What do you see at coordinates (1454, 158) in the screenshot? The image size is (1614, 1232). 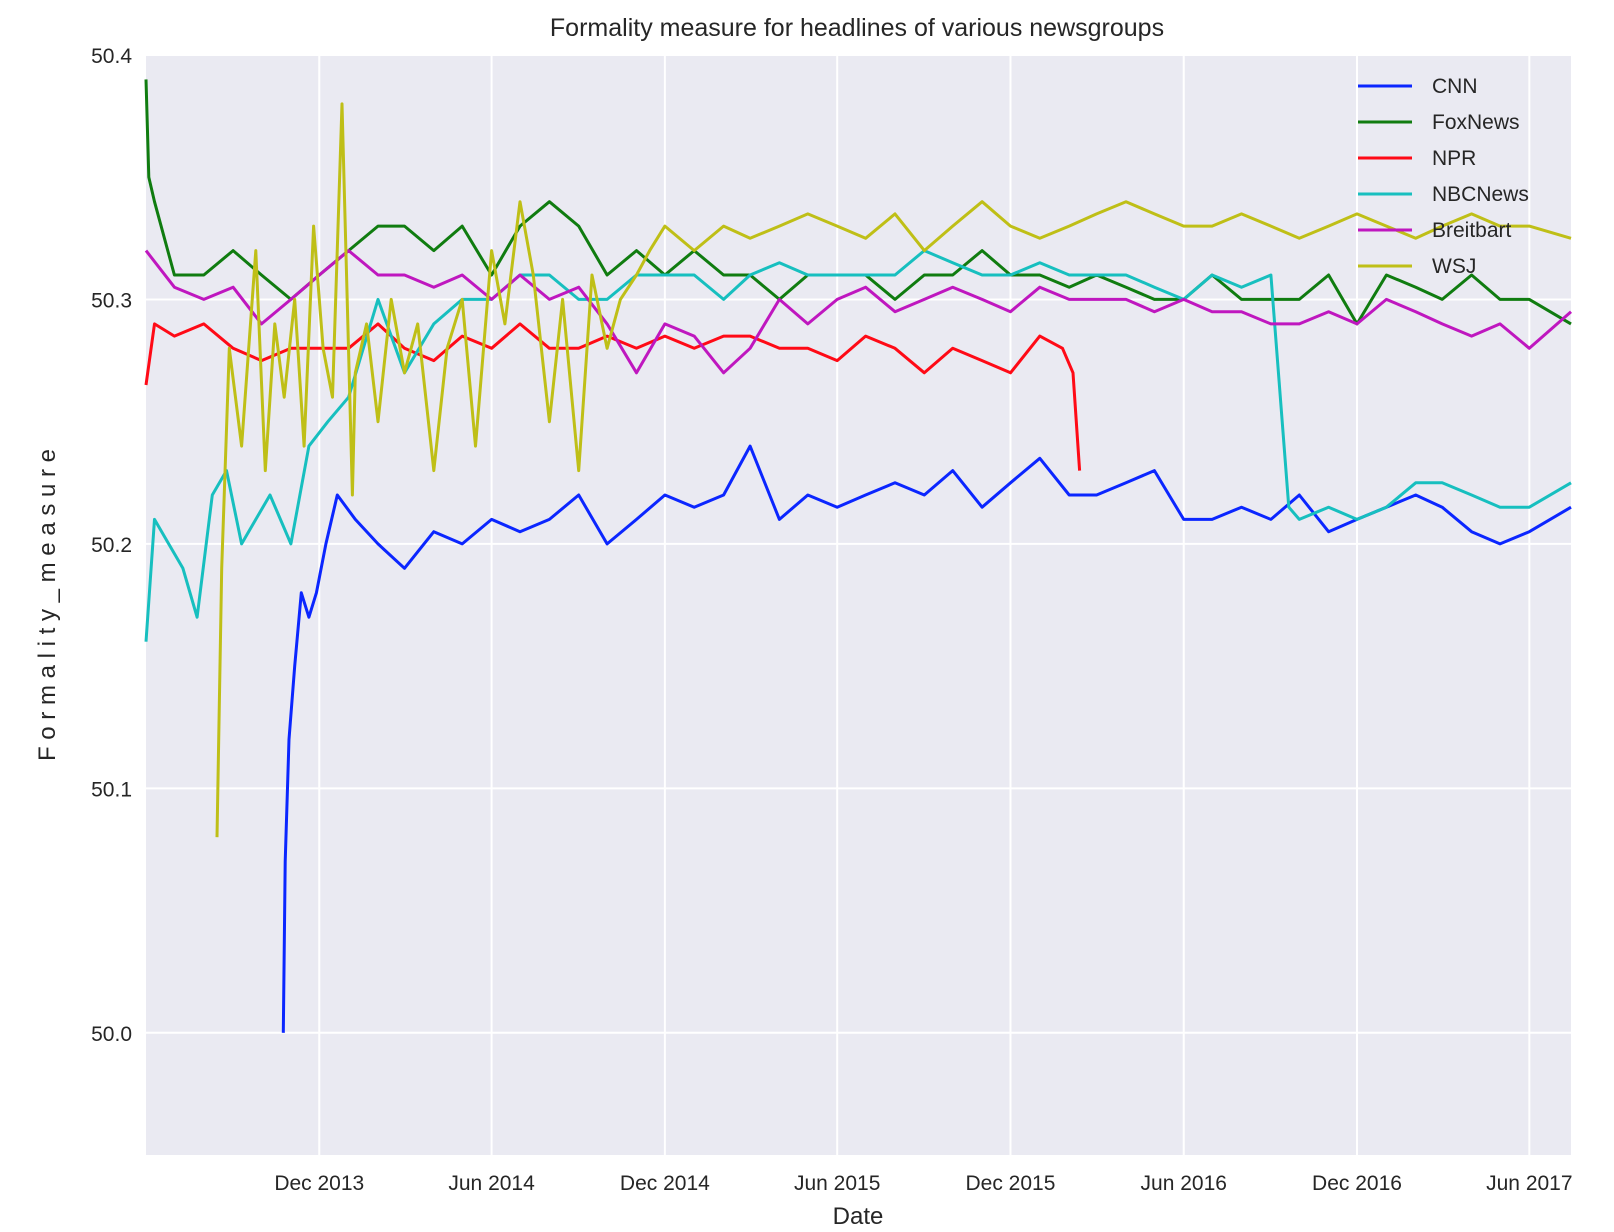 I see `legend-label-npr: NPR` at bounding box center [1454, 158].